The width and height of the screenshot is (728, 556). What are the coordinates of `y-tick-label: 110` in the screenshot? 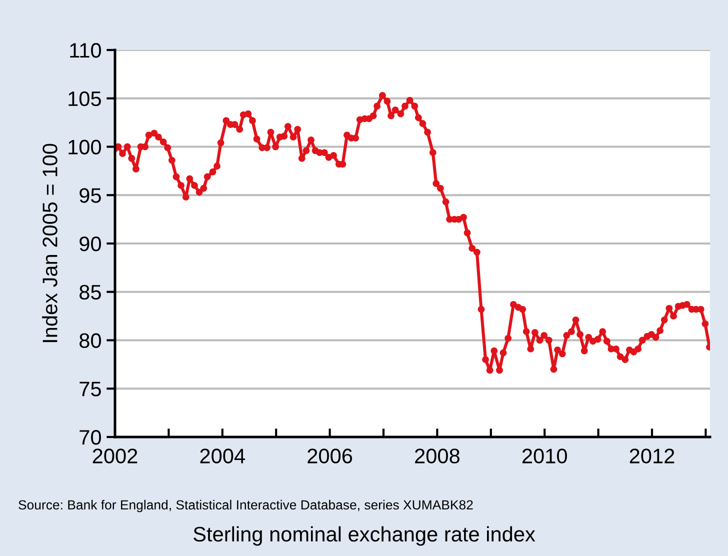 It's located at (85, 50).